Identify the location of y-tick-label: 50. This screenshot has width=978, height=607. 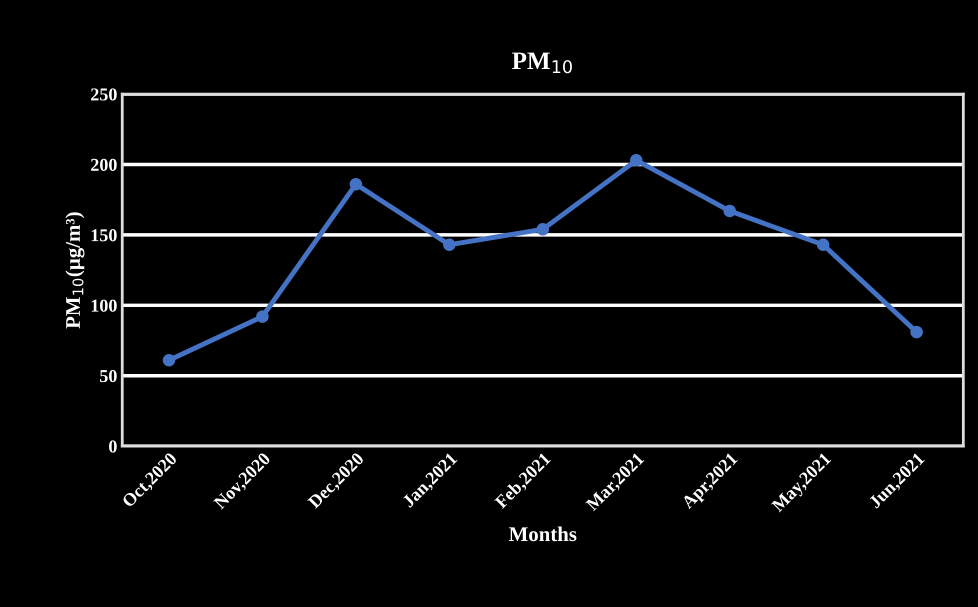
(108, 376).